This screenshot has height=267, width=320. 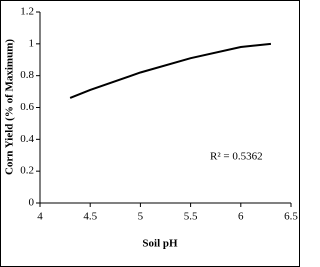 I want to click on y-axis-title: Corn Yield (% of Maximum), so click(x=10, y=107).